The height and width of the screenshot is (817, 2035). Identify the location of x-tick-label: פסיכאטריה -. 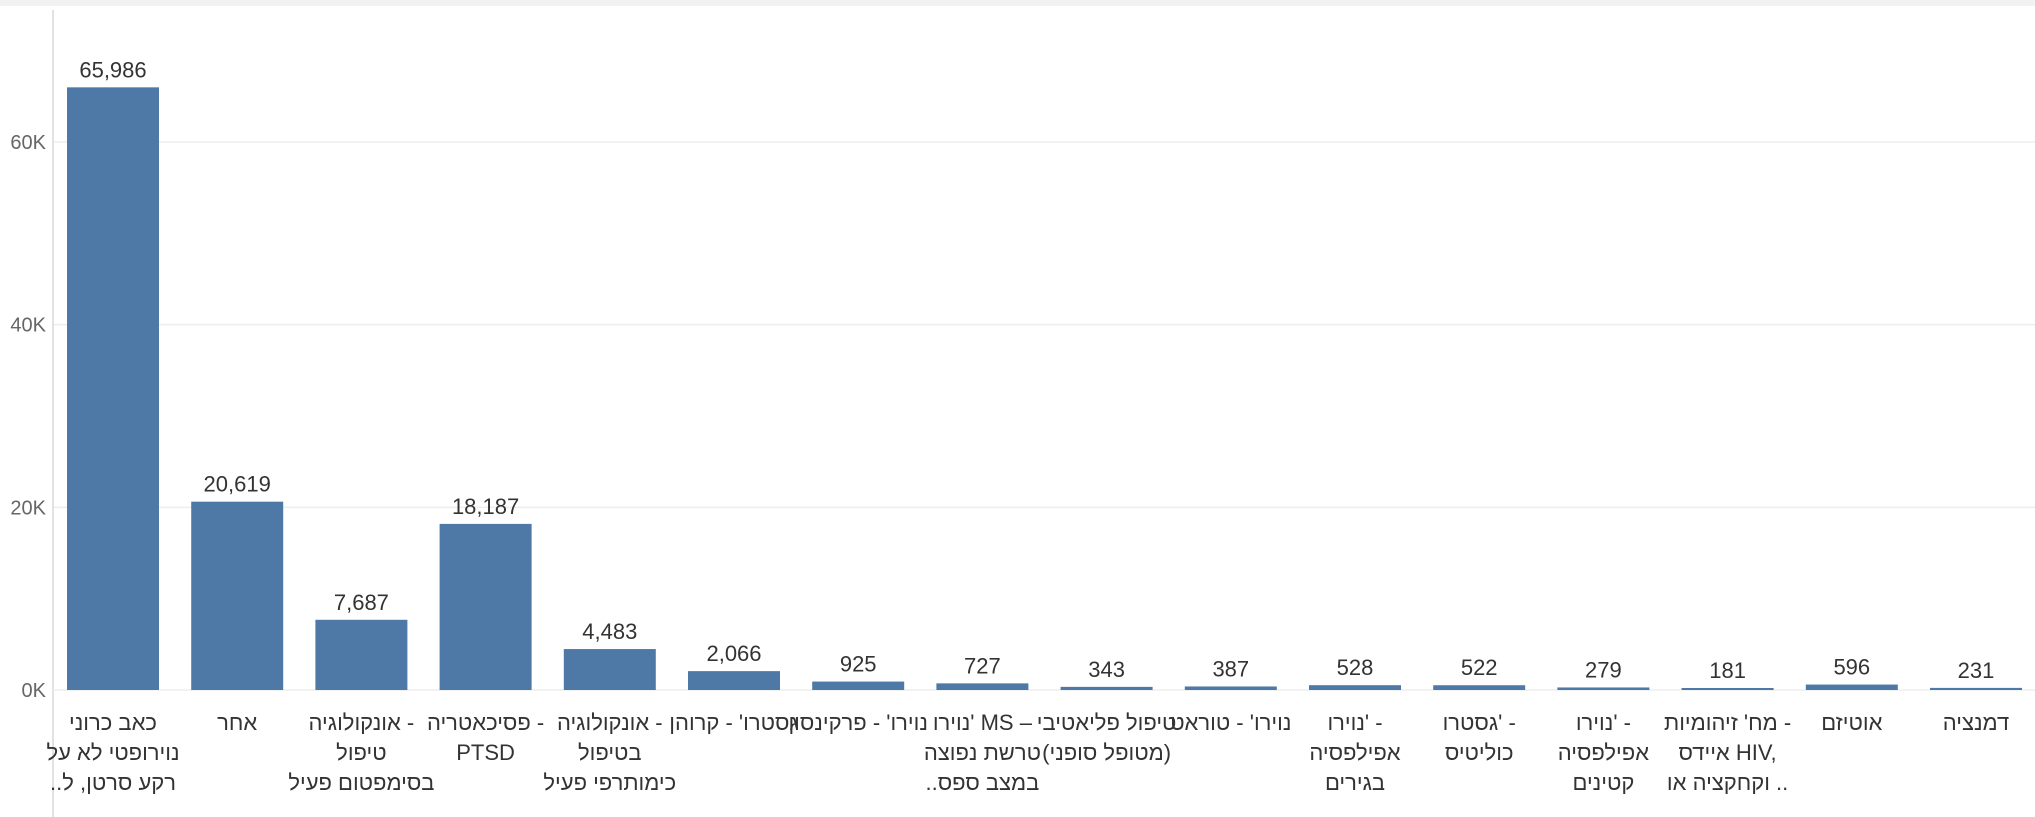
(485, 722).